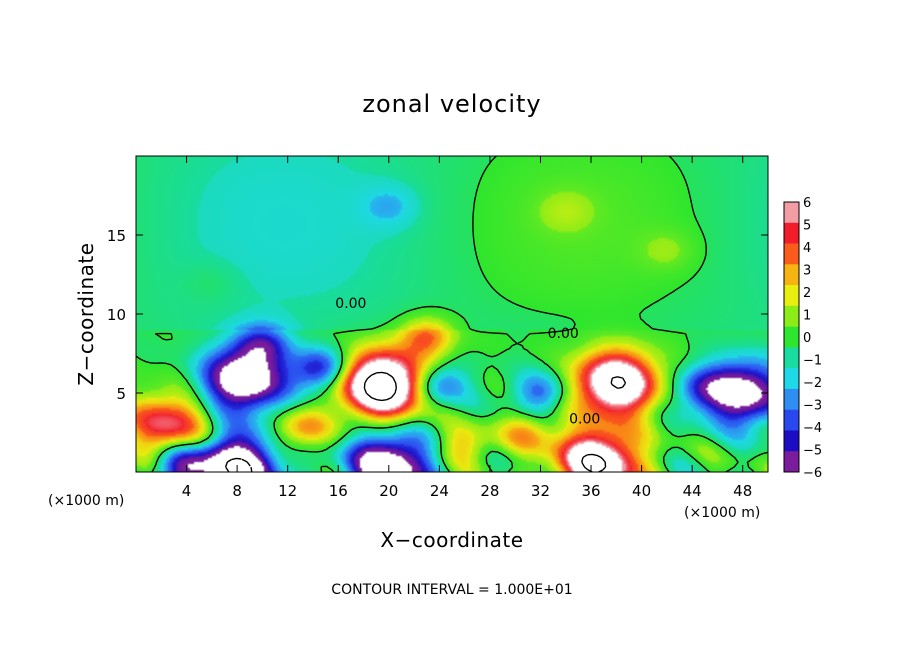  Describe the element at coordinates (237, 491) in the screenshot. I see `x-tick-label: 8` at that location.